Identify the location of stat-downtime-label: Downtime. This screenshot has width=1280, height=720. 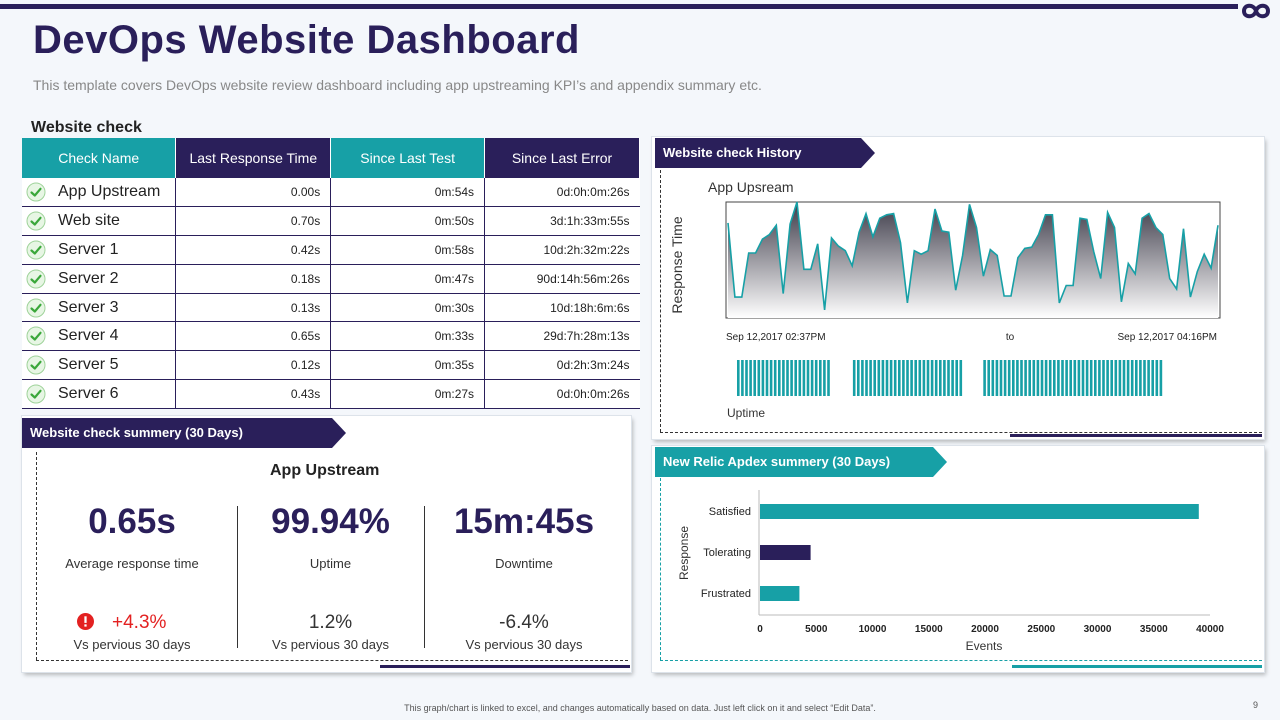
(524, 563).